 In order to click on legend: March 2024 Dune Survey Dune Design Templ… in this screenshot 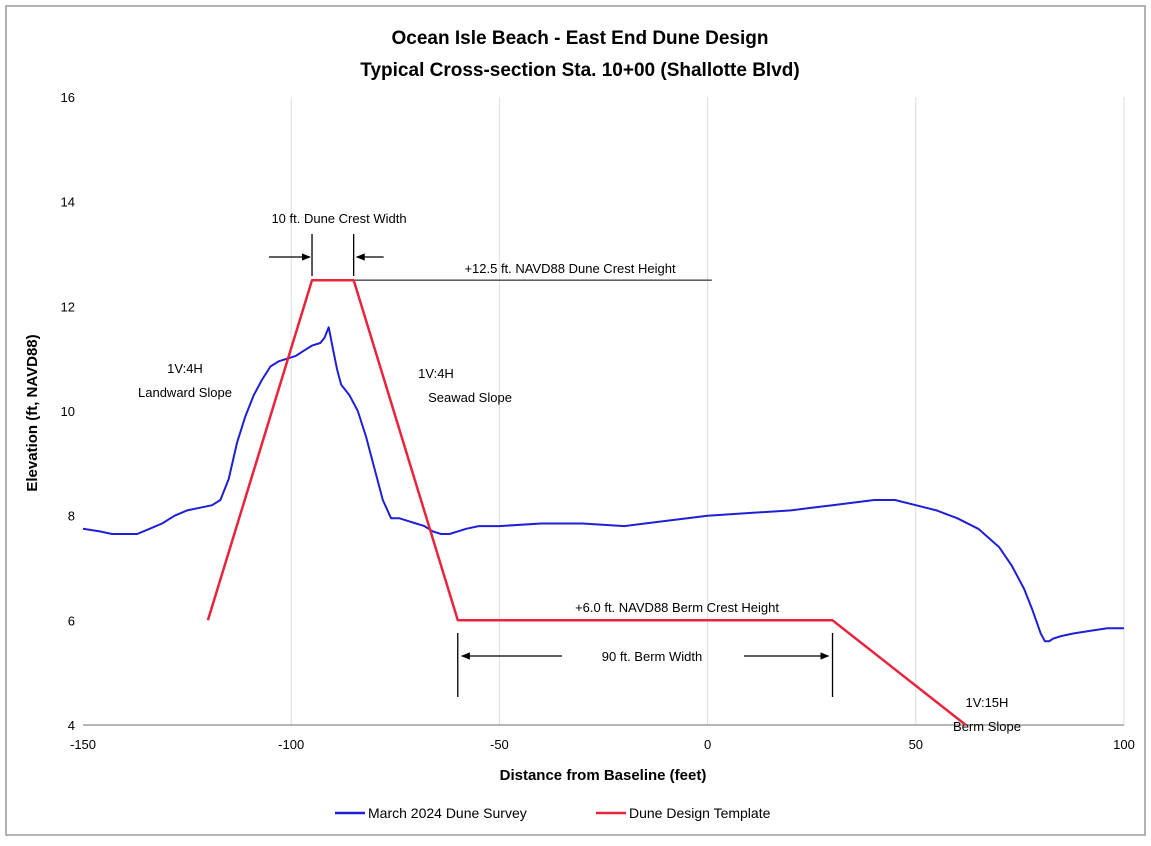, I will do `click(553, 813)`.